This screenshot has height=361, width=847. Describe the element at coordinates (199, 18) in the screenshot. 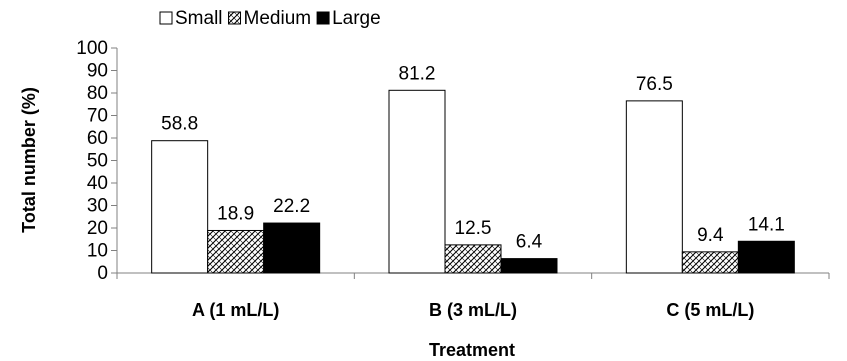

I see `legend-label: Small` at that location.